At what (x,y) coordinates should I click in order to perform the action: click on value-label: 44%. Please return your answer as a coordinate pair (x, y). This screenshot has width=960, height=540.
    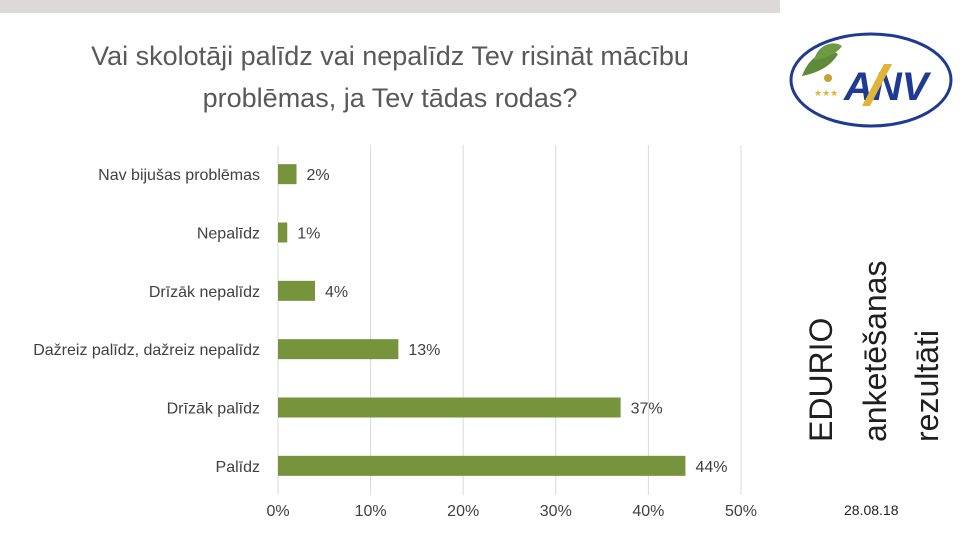
    Looking at the image, I should click on (711, 467).